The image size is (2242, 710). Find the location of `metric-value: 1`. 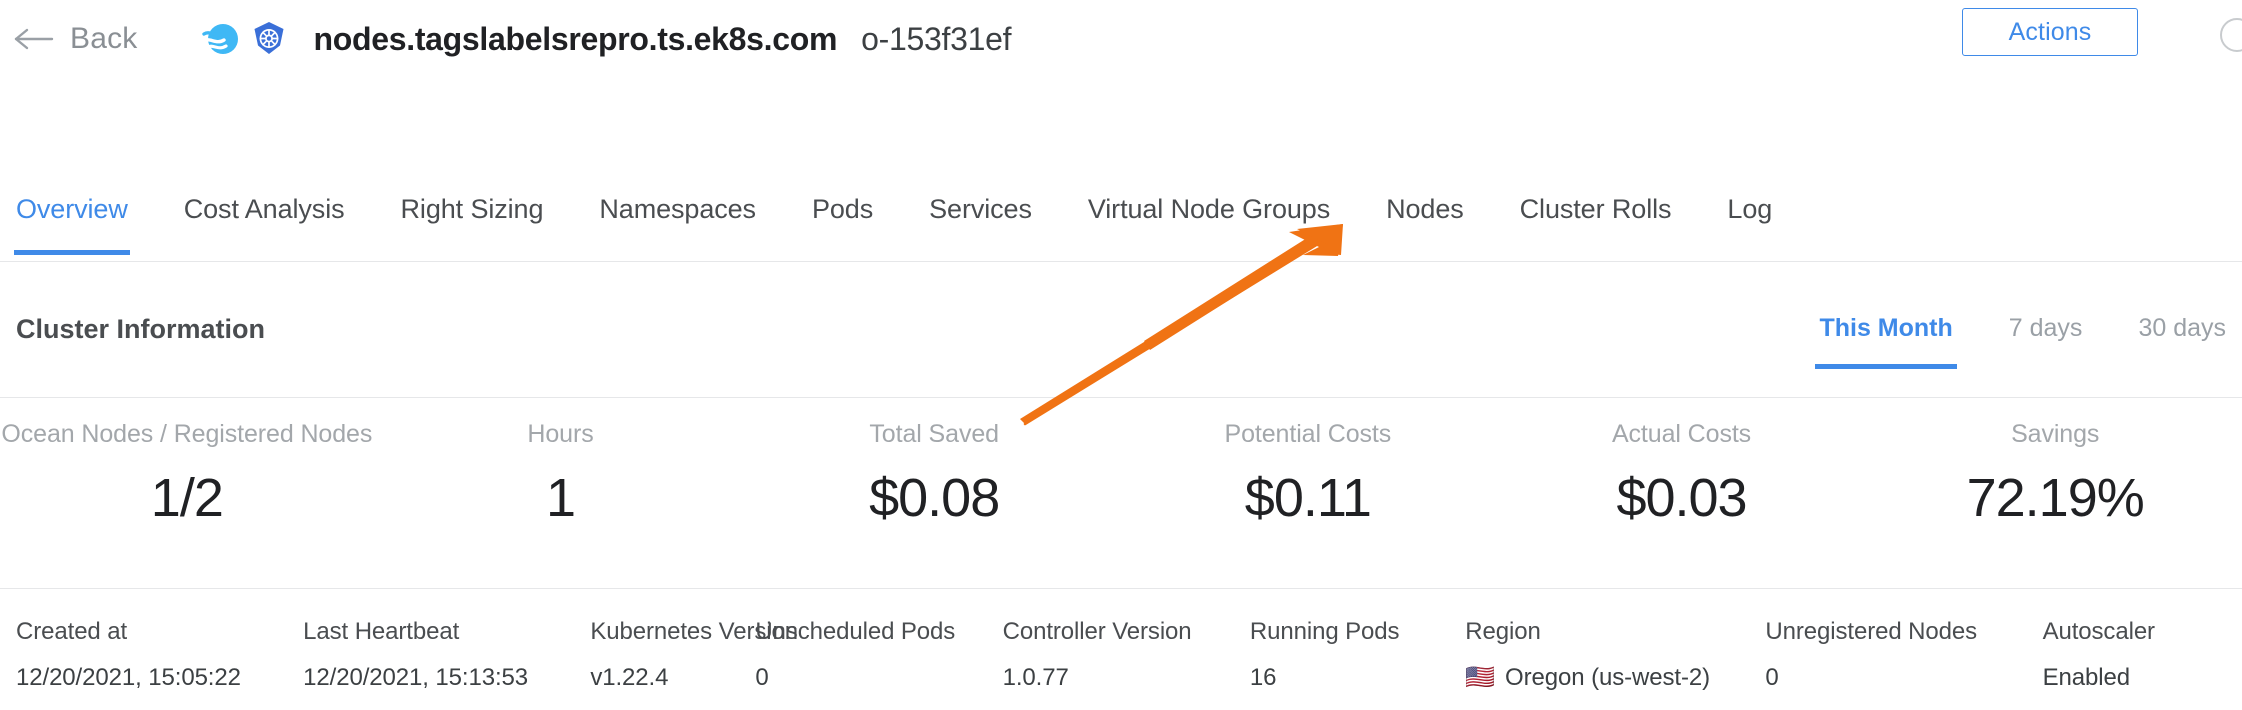

metric-value: 1 is located at coordinates (560, 498).